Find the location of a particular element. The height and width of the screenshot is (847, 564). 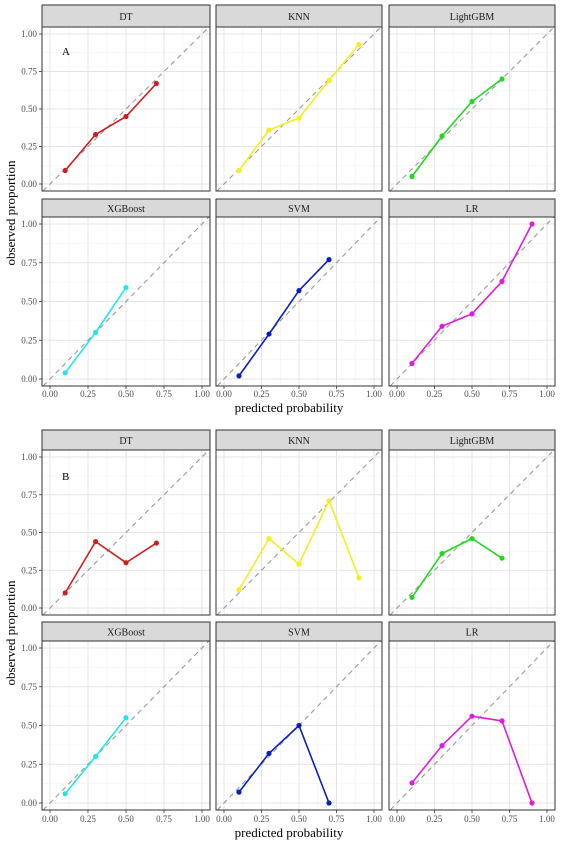

facet-lr: LR 0.00 0.25 0.50 0.75 1.00 is located at coordinates (472, 722).